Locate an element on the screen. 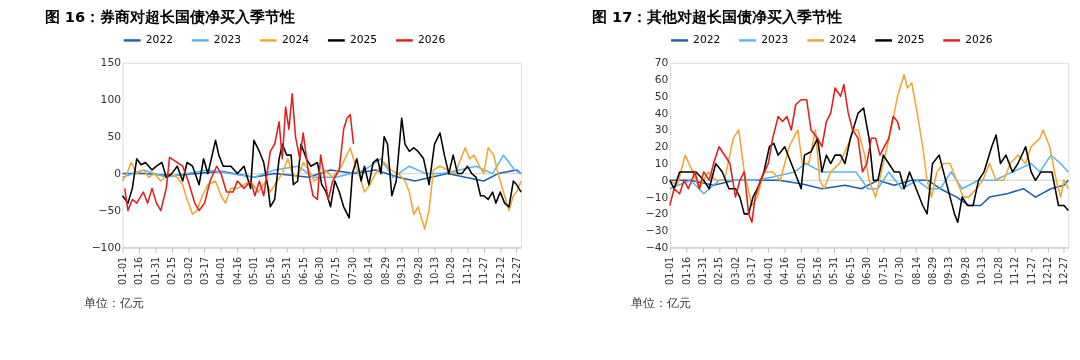 The height and width of the screenshot is (360, 1080). y-tick-label: 60 is located at coordinates (661, 79).